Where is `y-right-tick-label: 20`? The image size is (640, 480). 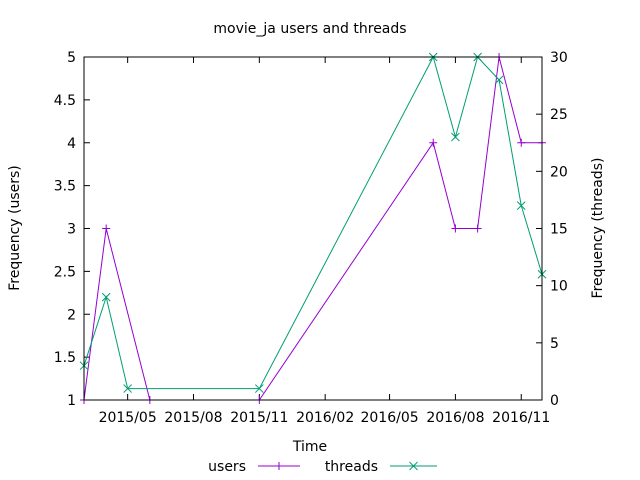 y-right-tick-label: 20 is located at coordinates (559, 172).